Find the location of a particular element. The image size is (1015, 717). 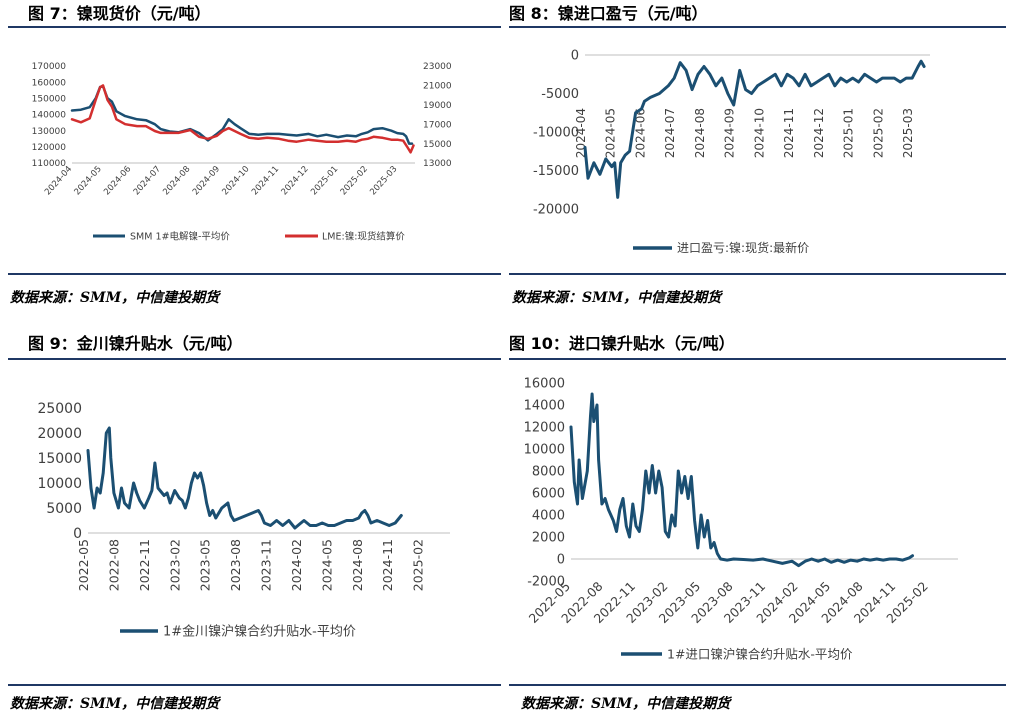

fig9-x-tick-label: 2023-08 is located at coordinates (235, 565).